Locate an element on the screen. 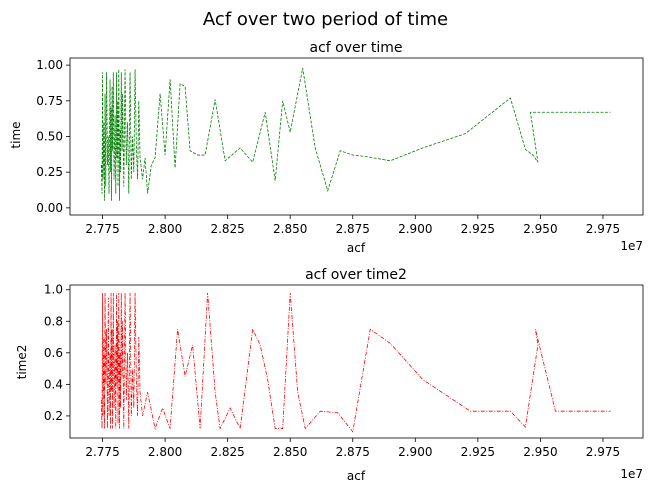 This screenshot has width=651, height=491. chart-bottom-x-offset: 1e7 is located at coordinates (631, 474).